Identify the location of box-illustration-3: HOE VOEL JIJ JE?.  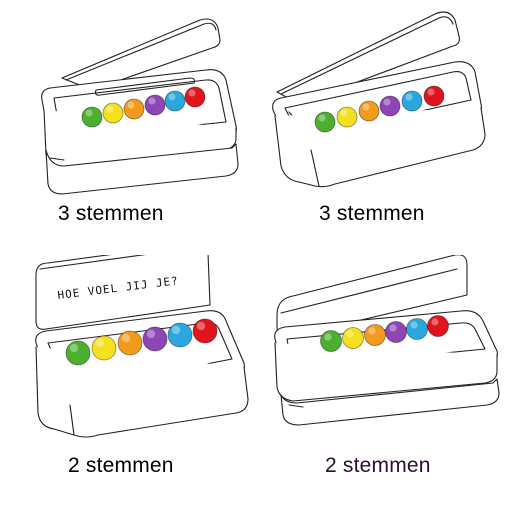
(142, 346).